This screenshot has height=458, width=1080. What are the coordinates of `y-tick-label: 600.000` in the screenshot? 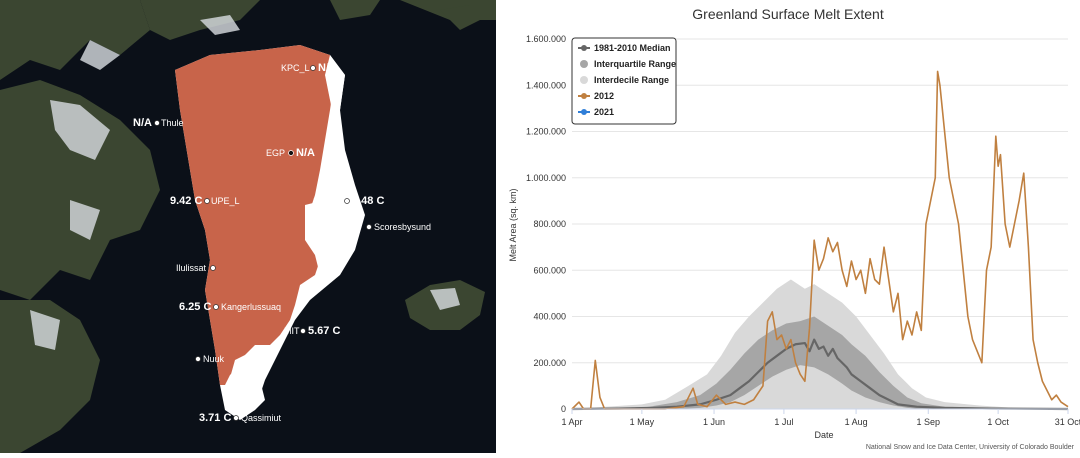 It's located at (549, 270).